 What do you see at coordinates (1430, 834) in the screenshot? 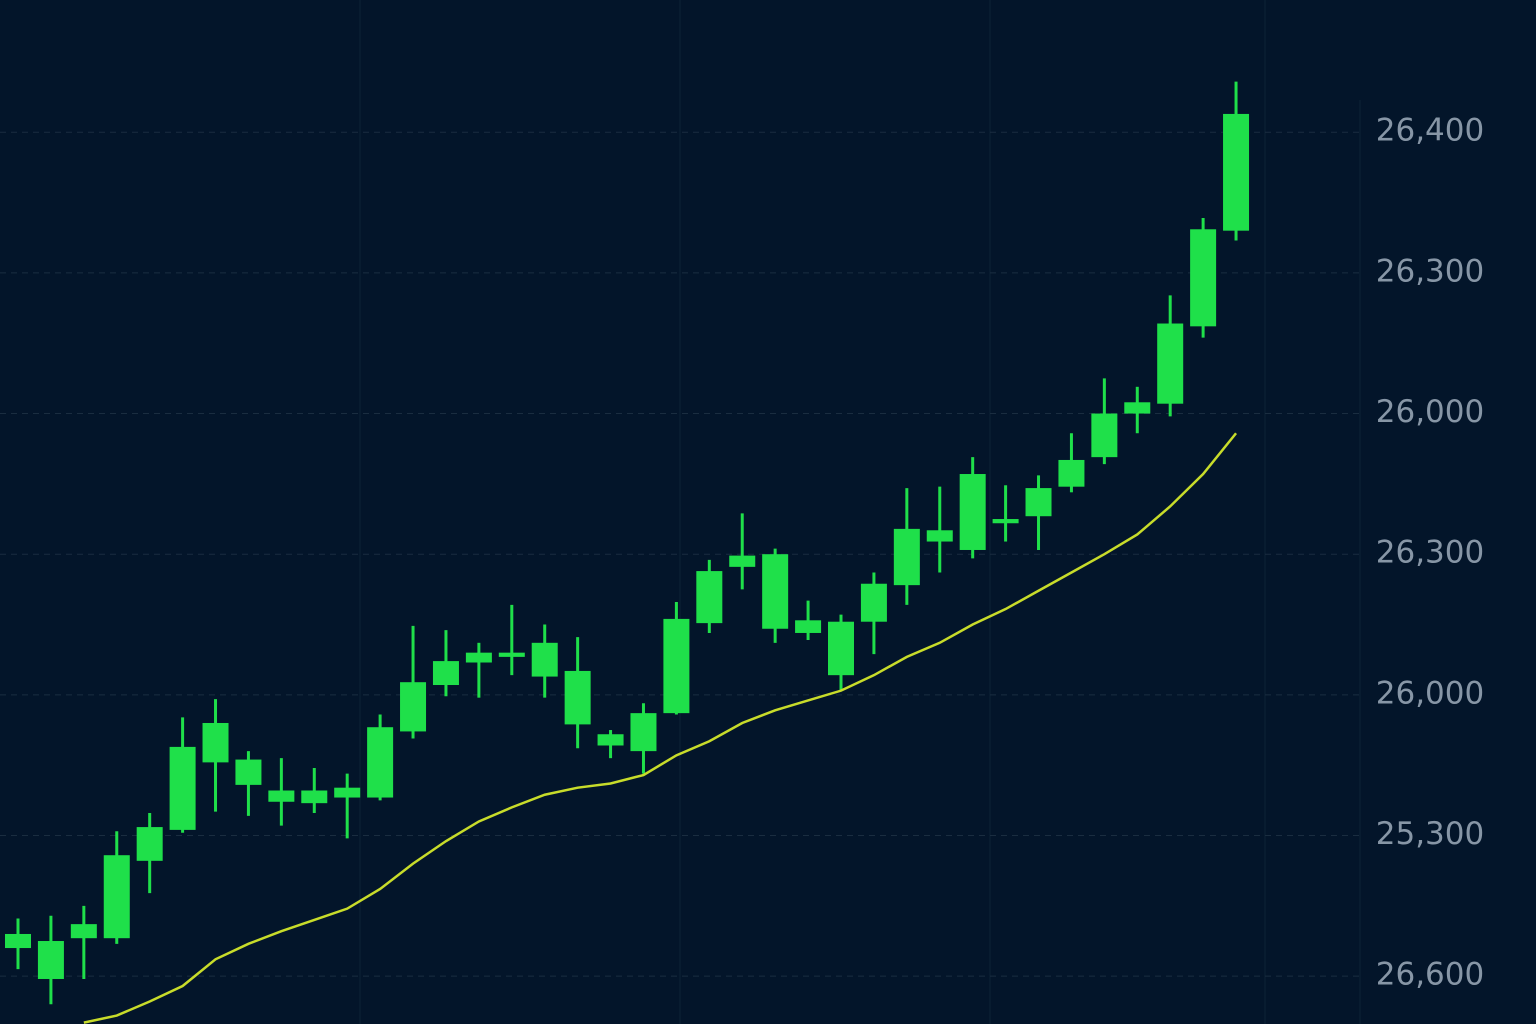
I see `y-tick-label: 25,300` at bounding box center [1430, 834].